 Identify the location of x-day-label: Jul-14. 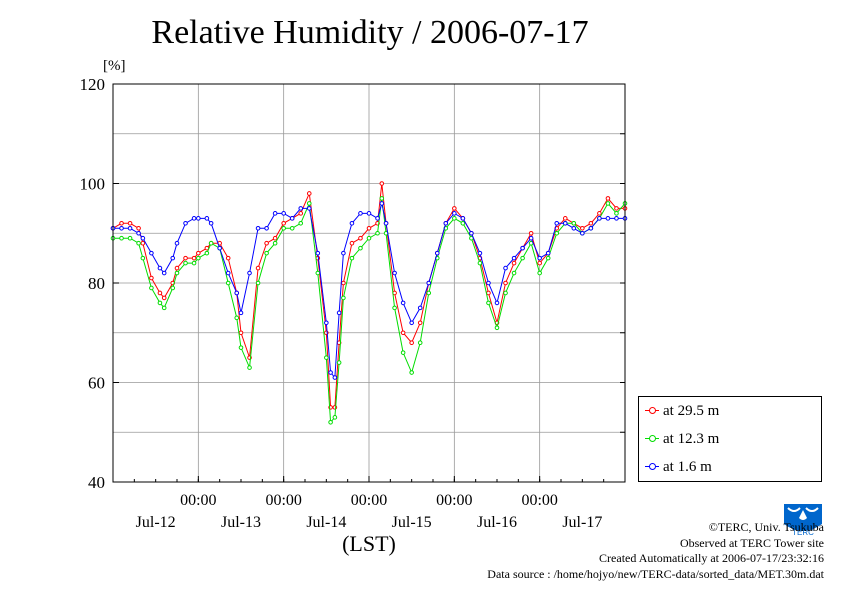
(326, 522).